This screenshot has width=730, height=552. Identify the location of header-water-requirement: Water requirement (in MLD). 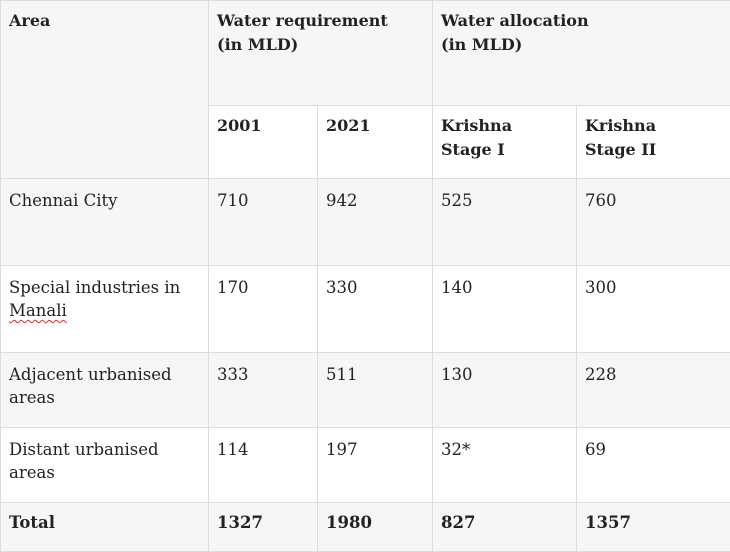
(321, 53).